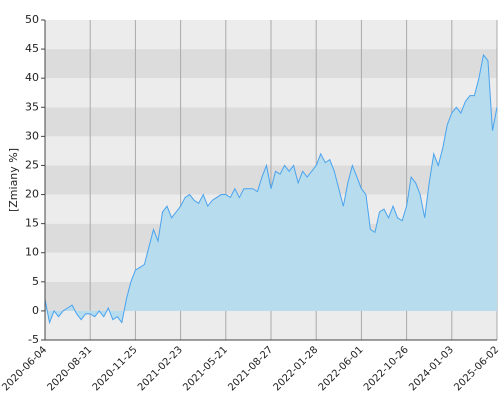 The height and width of the screenshot is (404, 500). What do you see at coordinates (296, 368) in the screenshot?
I see `x-tick-label: 2022-01-28` at bounding box center [296, 368].